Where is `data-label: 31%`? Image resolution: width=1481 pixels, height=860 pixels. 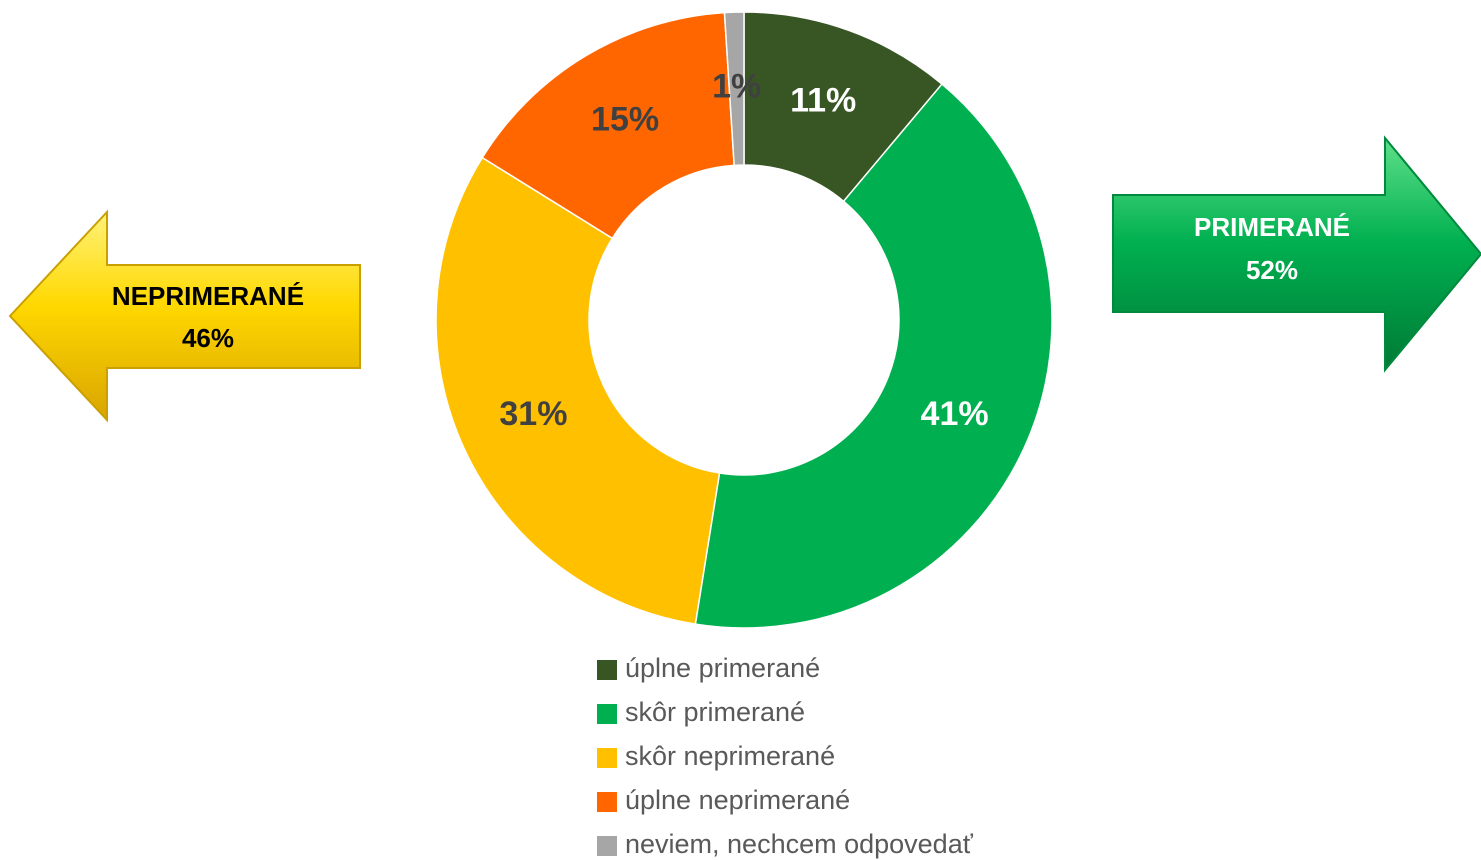
data-label: 31% is located at coordinates (533, 414).